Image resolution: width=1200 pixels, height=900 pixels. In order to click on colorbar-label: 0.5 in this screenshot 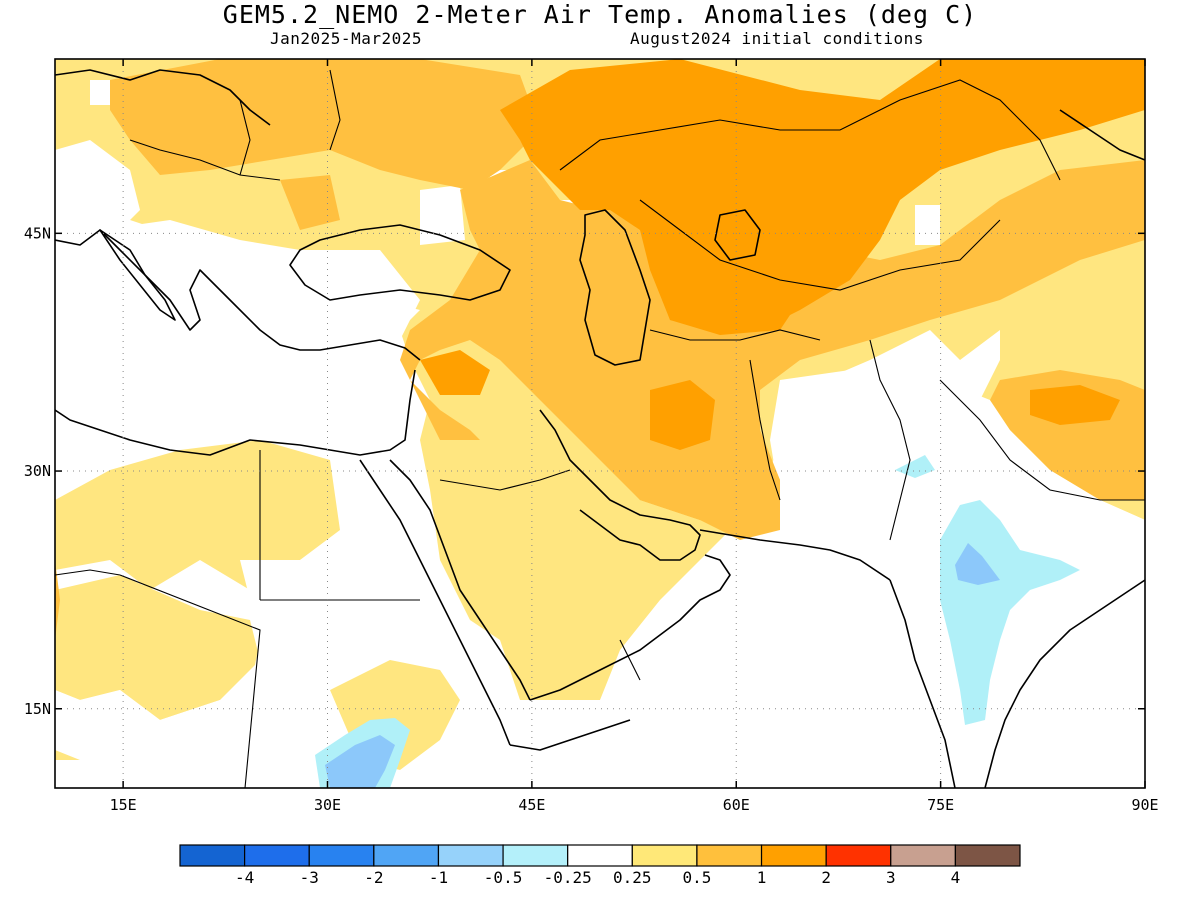, I will do `click(696, 877)`.